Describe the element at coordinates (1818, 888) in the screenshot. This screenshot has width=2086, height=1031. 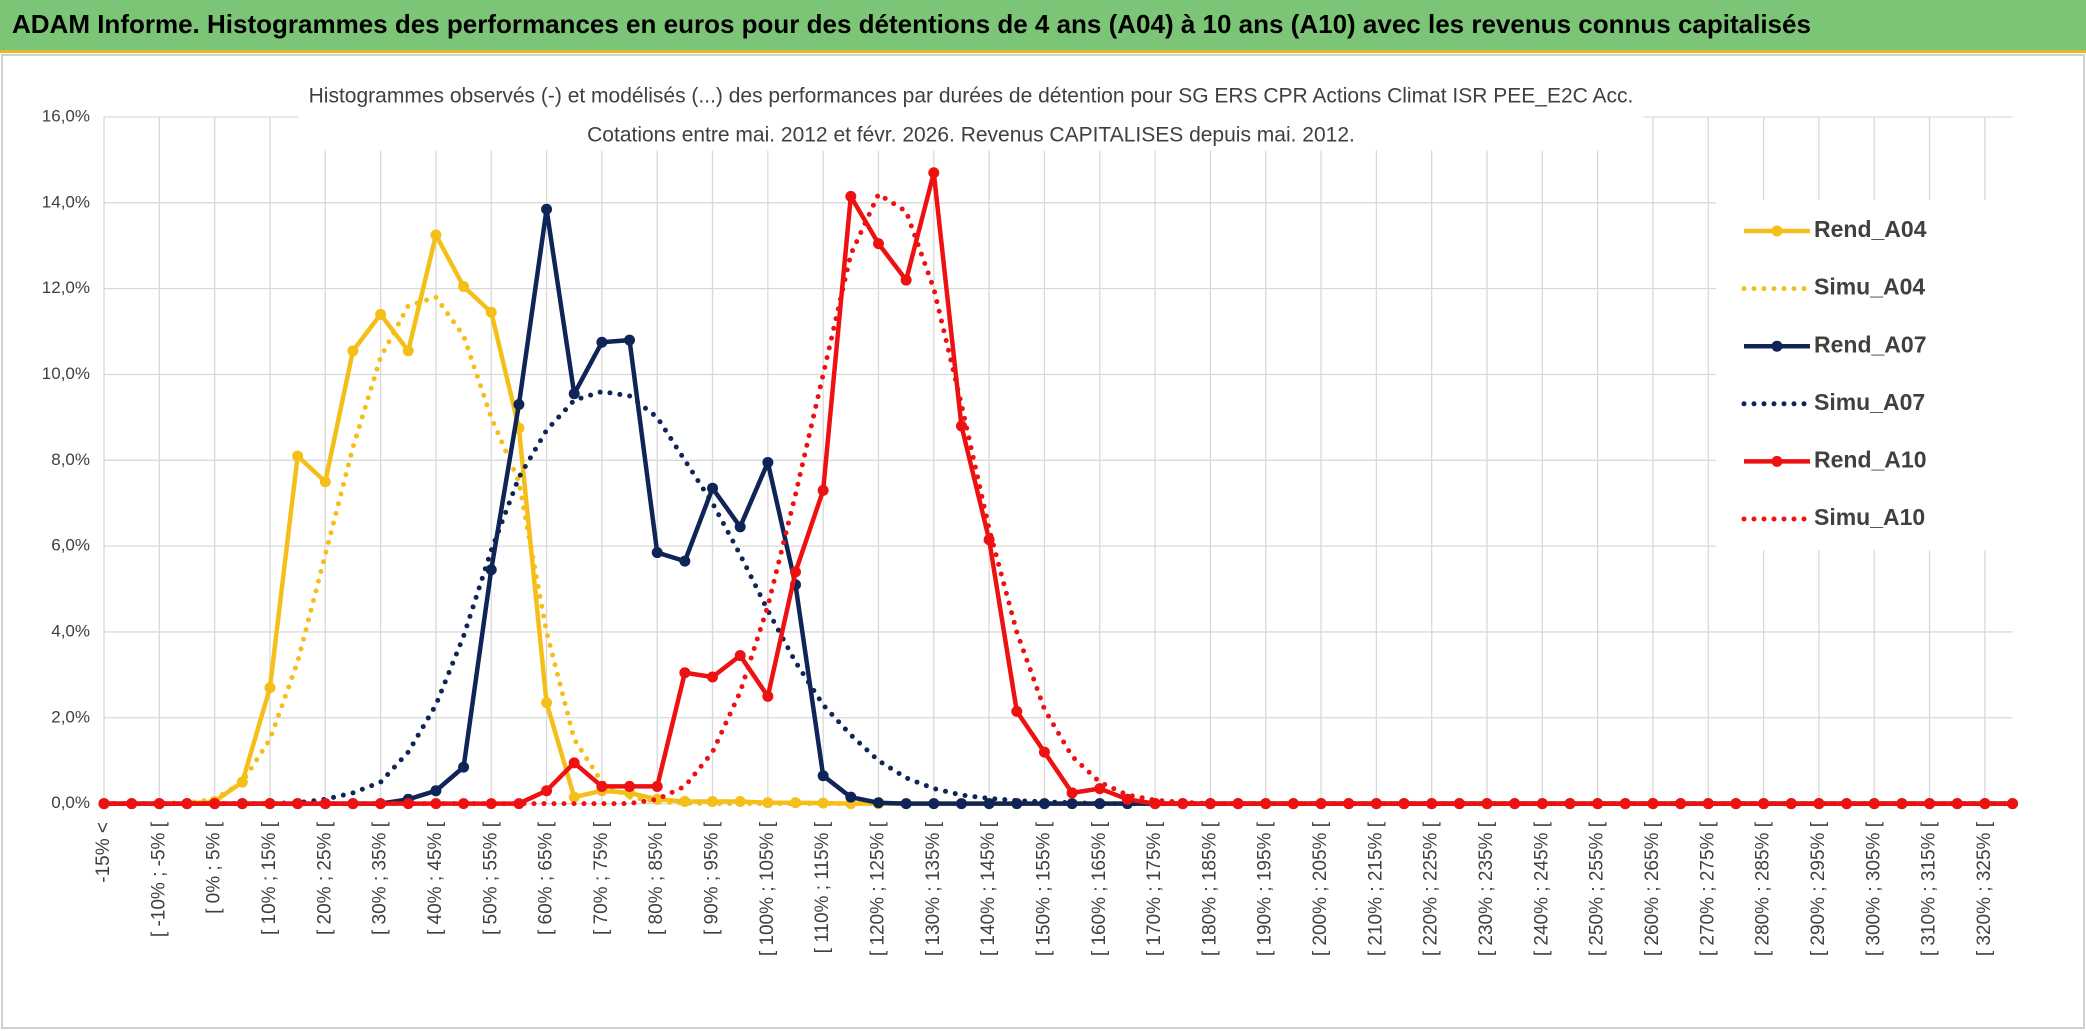
I see `x-tick-label: [ 290% ; 295% [` at that location.